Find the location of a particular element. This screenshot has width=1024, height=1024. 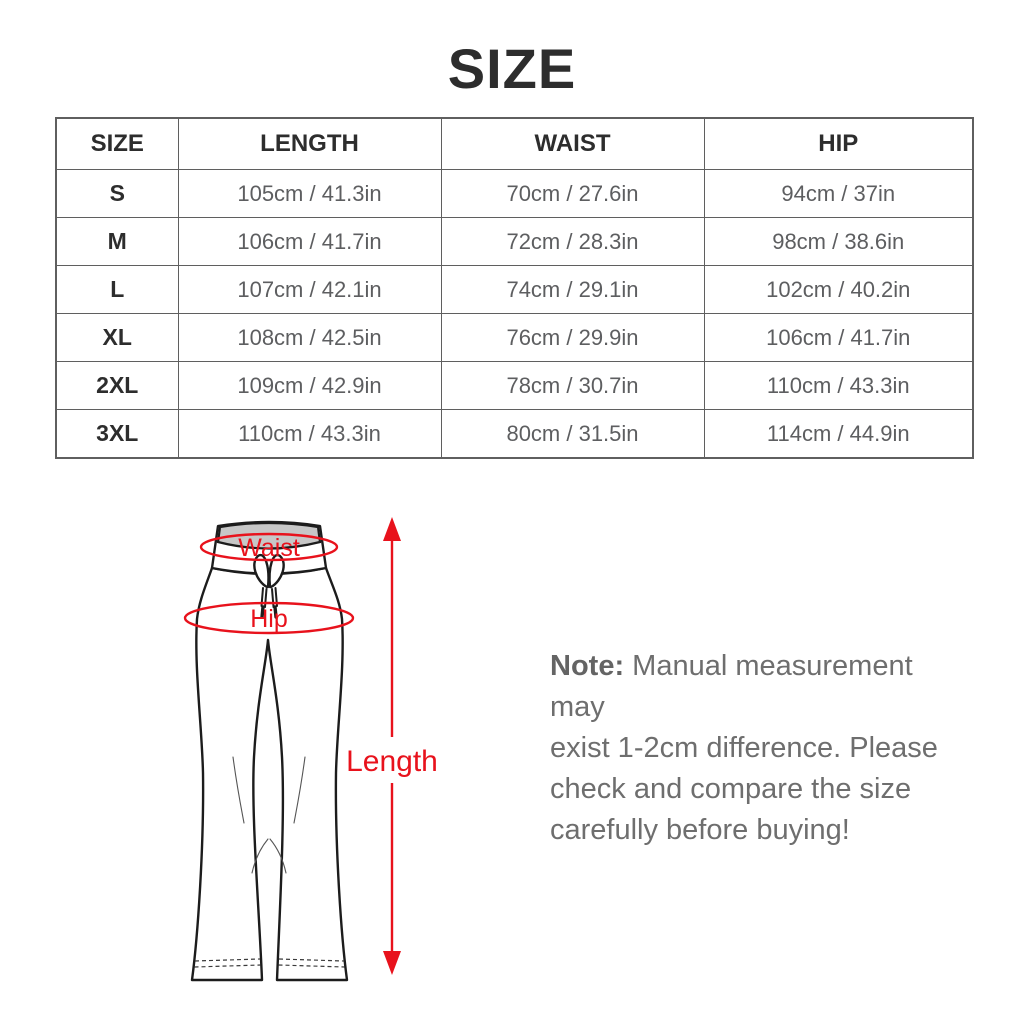

waist-cell: 72cm / 28.3in is located at coordinates (572, 241).